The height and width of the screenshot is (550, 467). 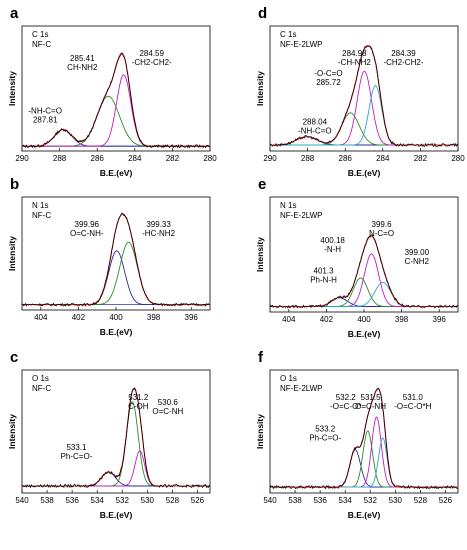 I want to click on peak-annotation: 399.00 C-NH2, so click(x=417, y=257).